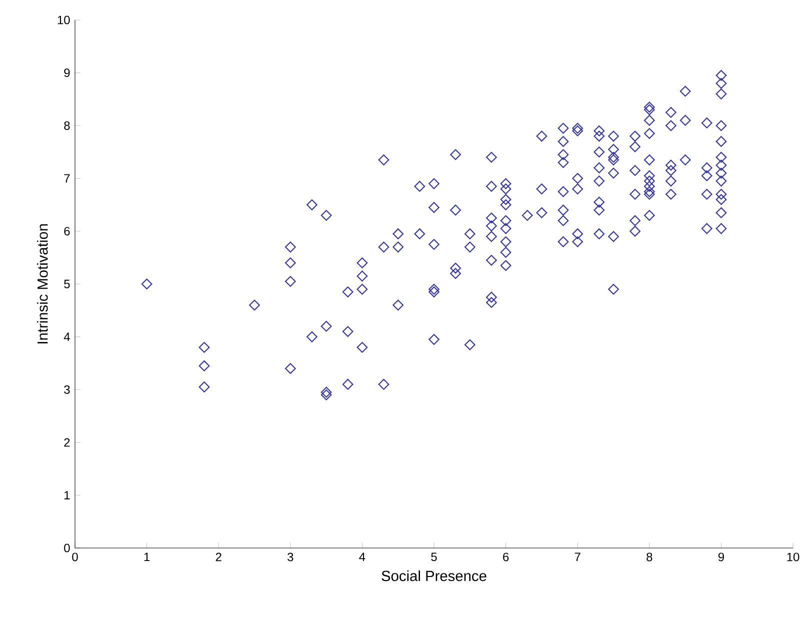 The height and width of the screenshot is (619, 803). Describe the element at coordinates (64, 20) in the screenshot. I see `y-tick-label: 10` at that location.